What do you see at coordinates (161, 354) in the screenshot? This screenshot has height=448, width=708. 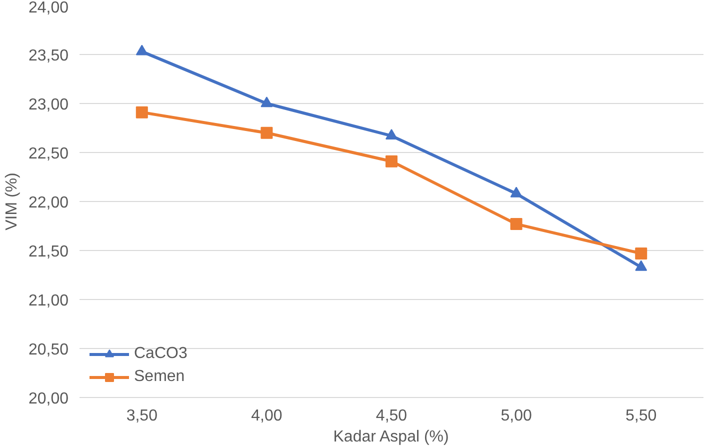 I see `legend-label: CaCO3` at bounding box center [161, 354].